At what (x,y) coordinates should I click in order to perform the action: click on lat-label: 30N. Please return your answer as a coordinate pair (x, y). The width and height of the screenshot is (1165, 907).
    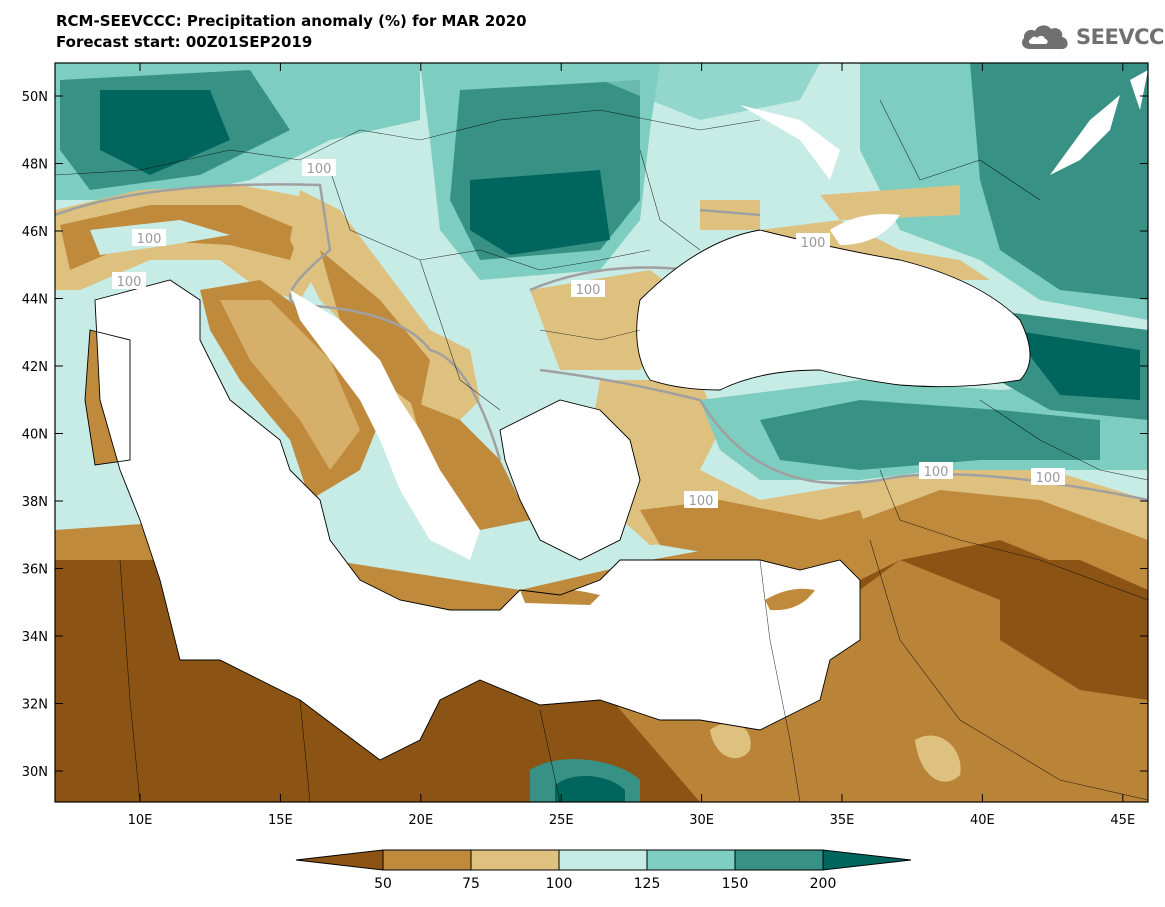
    Looking at the image, I should click on (35, 772).